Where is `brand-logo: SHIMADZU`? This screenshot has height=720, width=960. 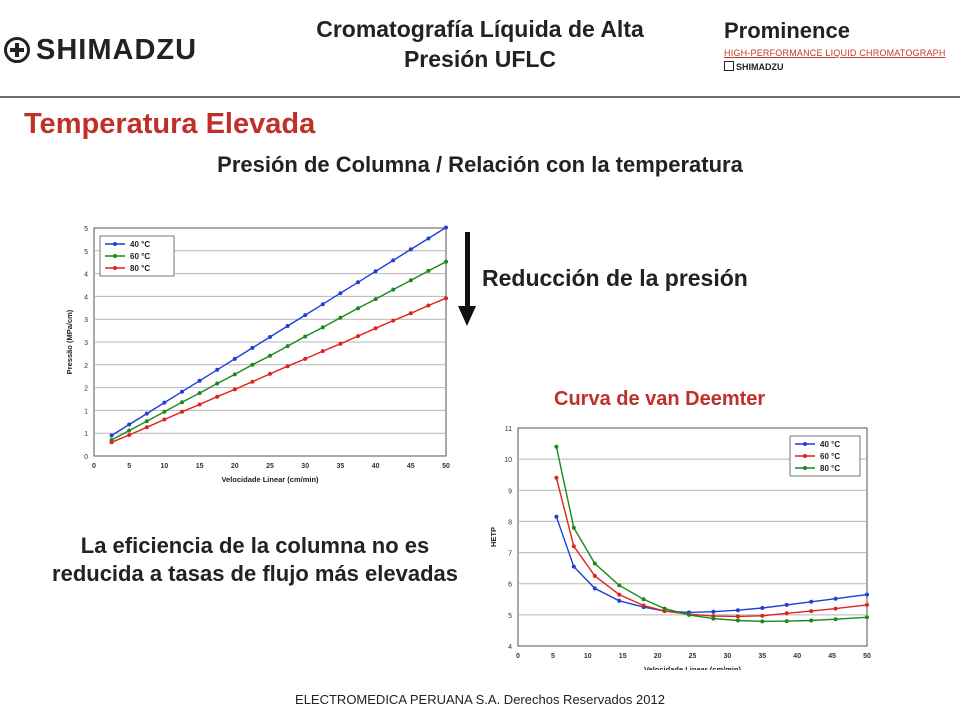
brand-logo: SHIMADZU is located at coordinates (842, 66).